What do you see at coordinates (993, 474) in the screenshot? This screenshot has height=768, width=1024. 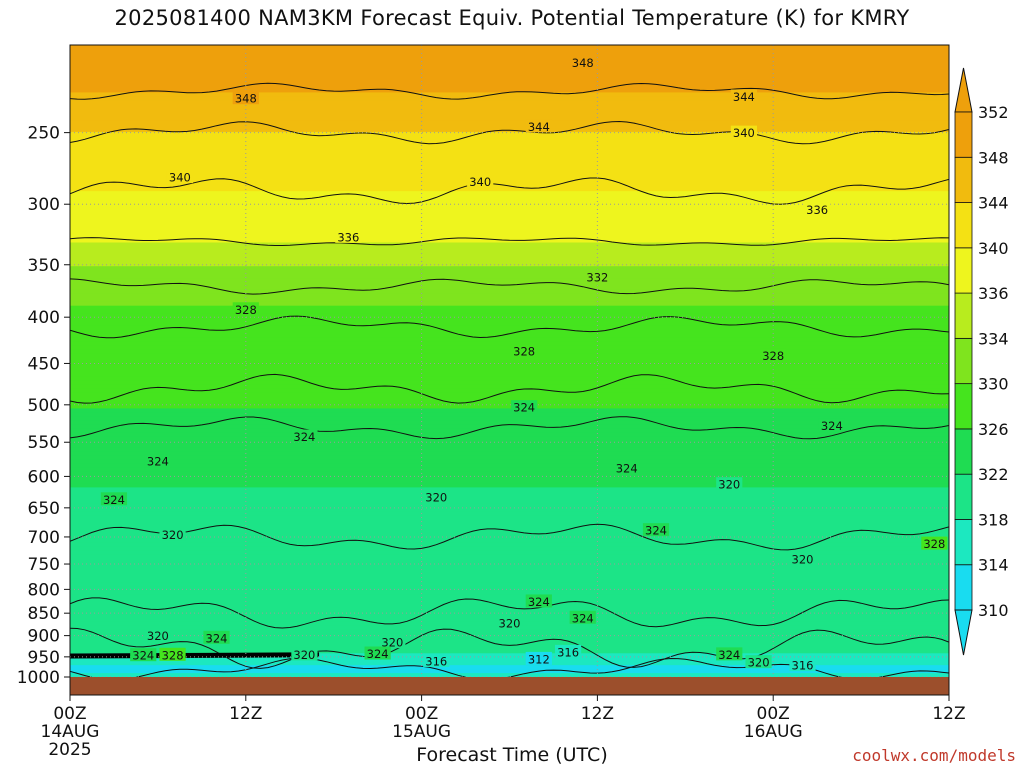 I see `colorbar-label: 322` at bounding box center [993, 474].